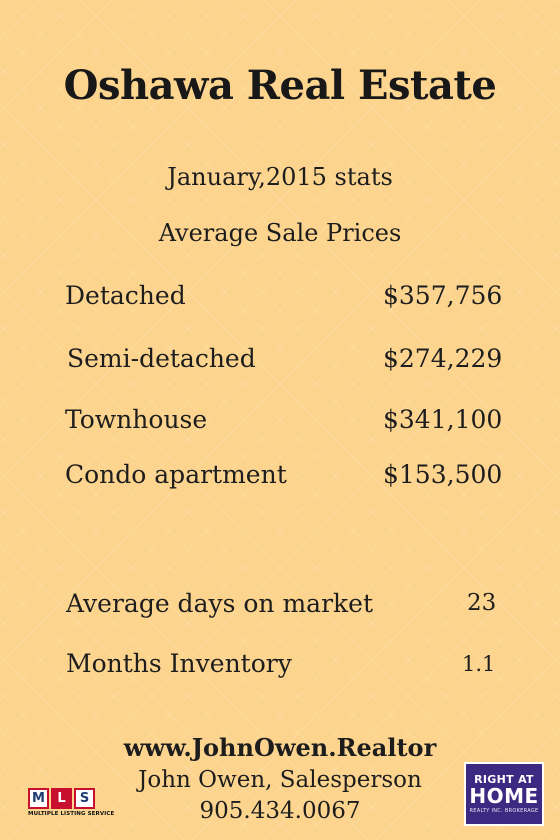 The height and width of the screenshot is (840, 560). Describe the element at coordinates (280, 747) in the screenshot. I see `website-link: www.JohnOwen.Realtor` at that location.